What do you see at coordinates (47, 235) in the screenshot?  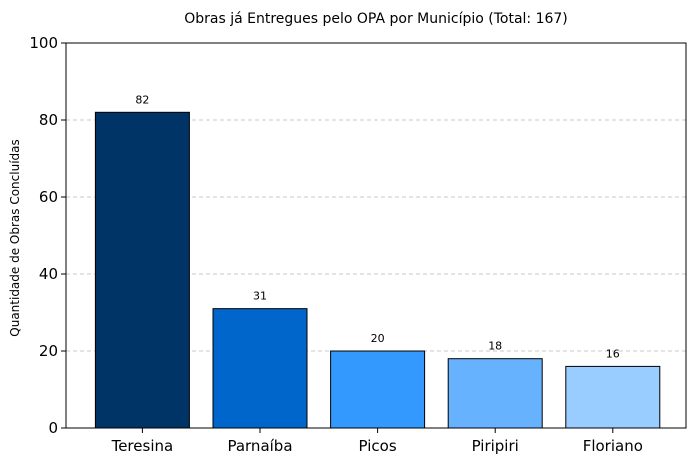 I see `y-ticks: 0 20 40 60 80 100` at bounding box center [47, 235].